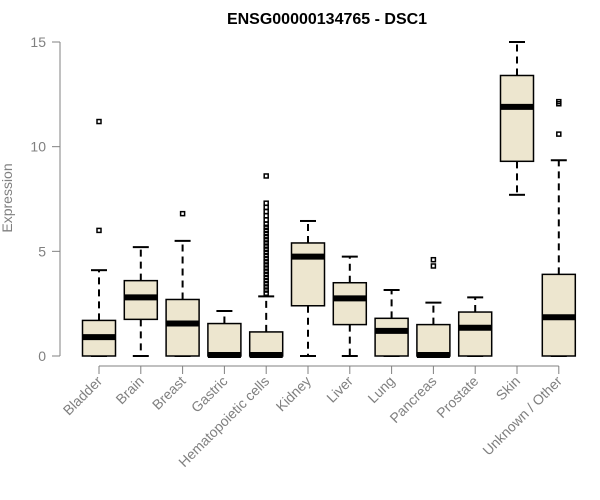  What do you see at coordinates (522, 416) in the screenshot?
I see `x-tick-label: Unknown / Other` at bounding box center [522, 416].